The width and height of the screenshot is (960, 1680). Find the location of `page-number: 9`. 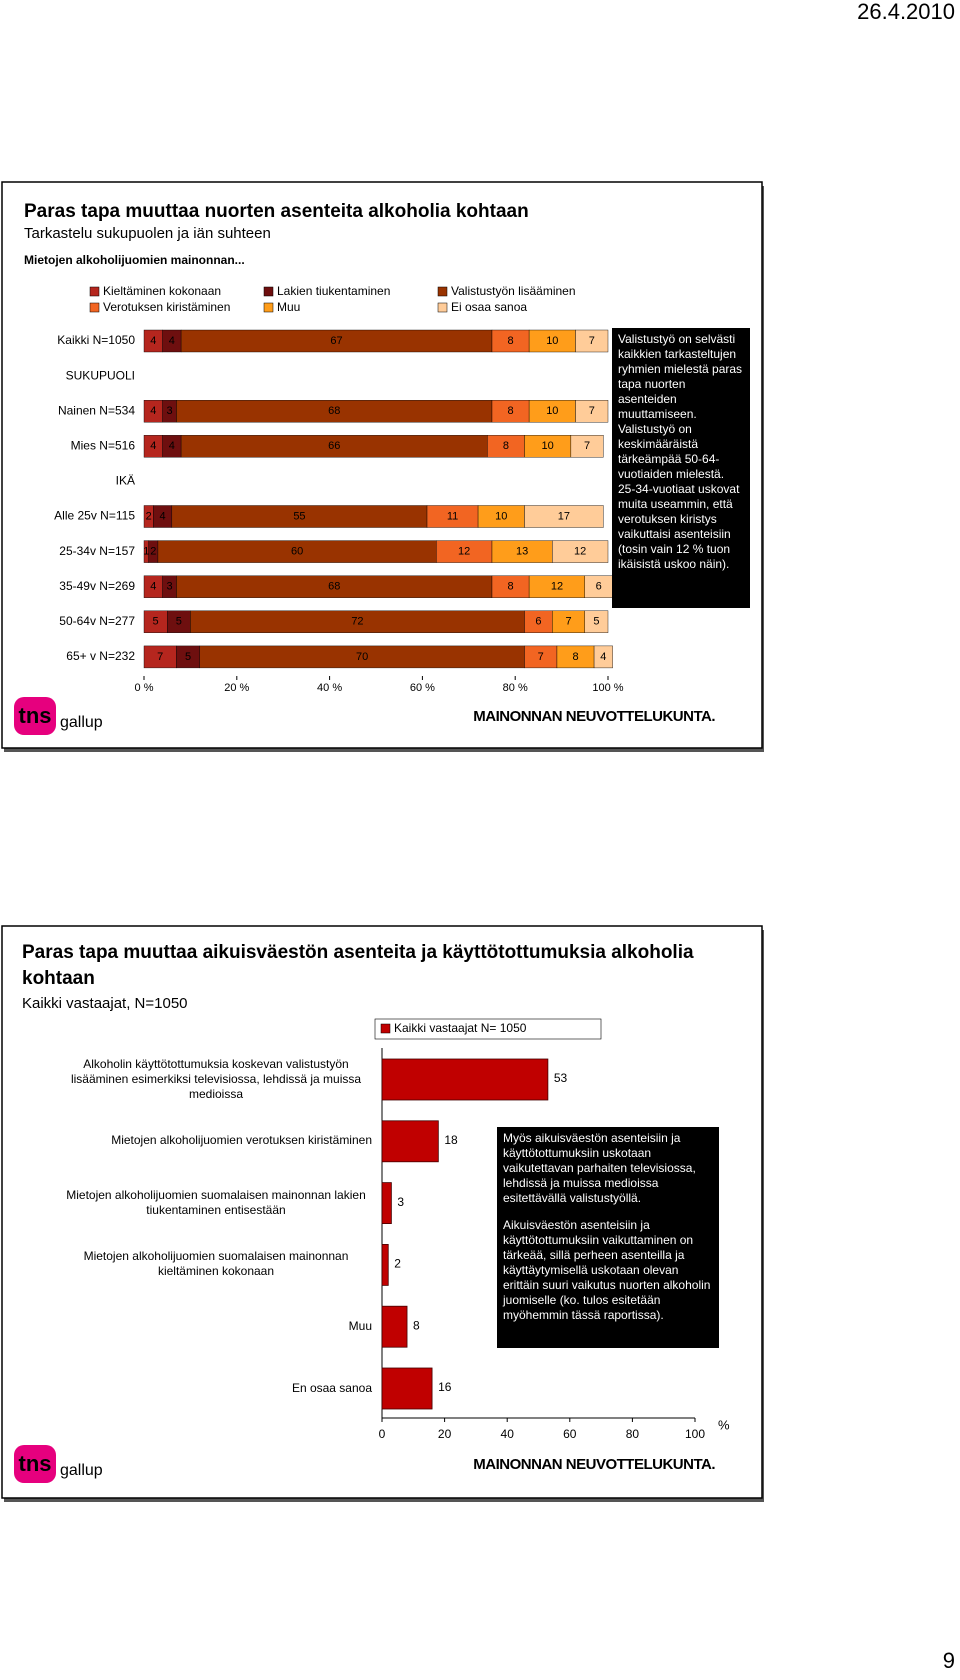

page-number: 9 is located at coordinates (949, 1660).